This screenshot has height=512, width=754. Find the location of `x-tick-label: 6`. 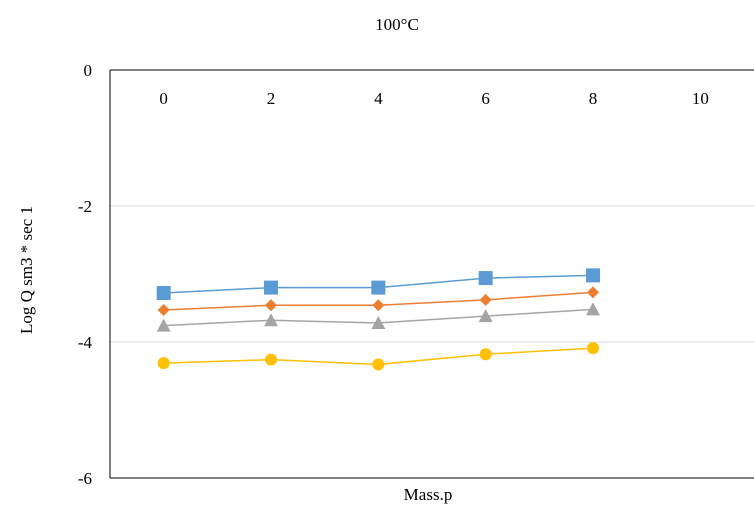

x-tick-label: 6 is located at coordinates (485, 98).